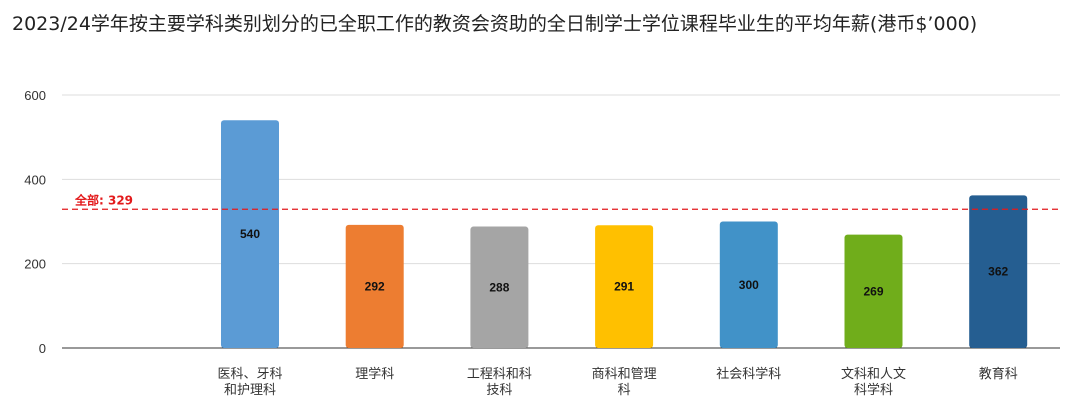  I want to click on x-category-label: 和护理科, so click(250, 390).